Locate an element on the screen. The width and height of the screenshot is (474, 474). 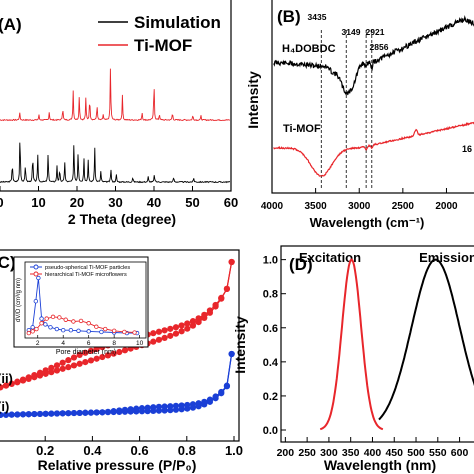
panel-b-x-ticks: 4000 3500 3000 2500 2000 is located at coordinates (359, 200).